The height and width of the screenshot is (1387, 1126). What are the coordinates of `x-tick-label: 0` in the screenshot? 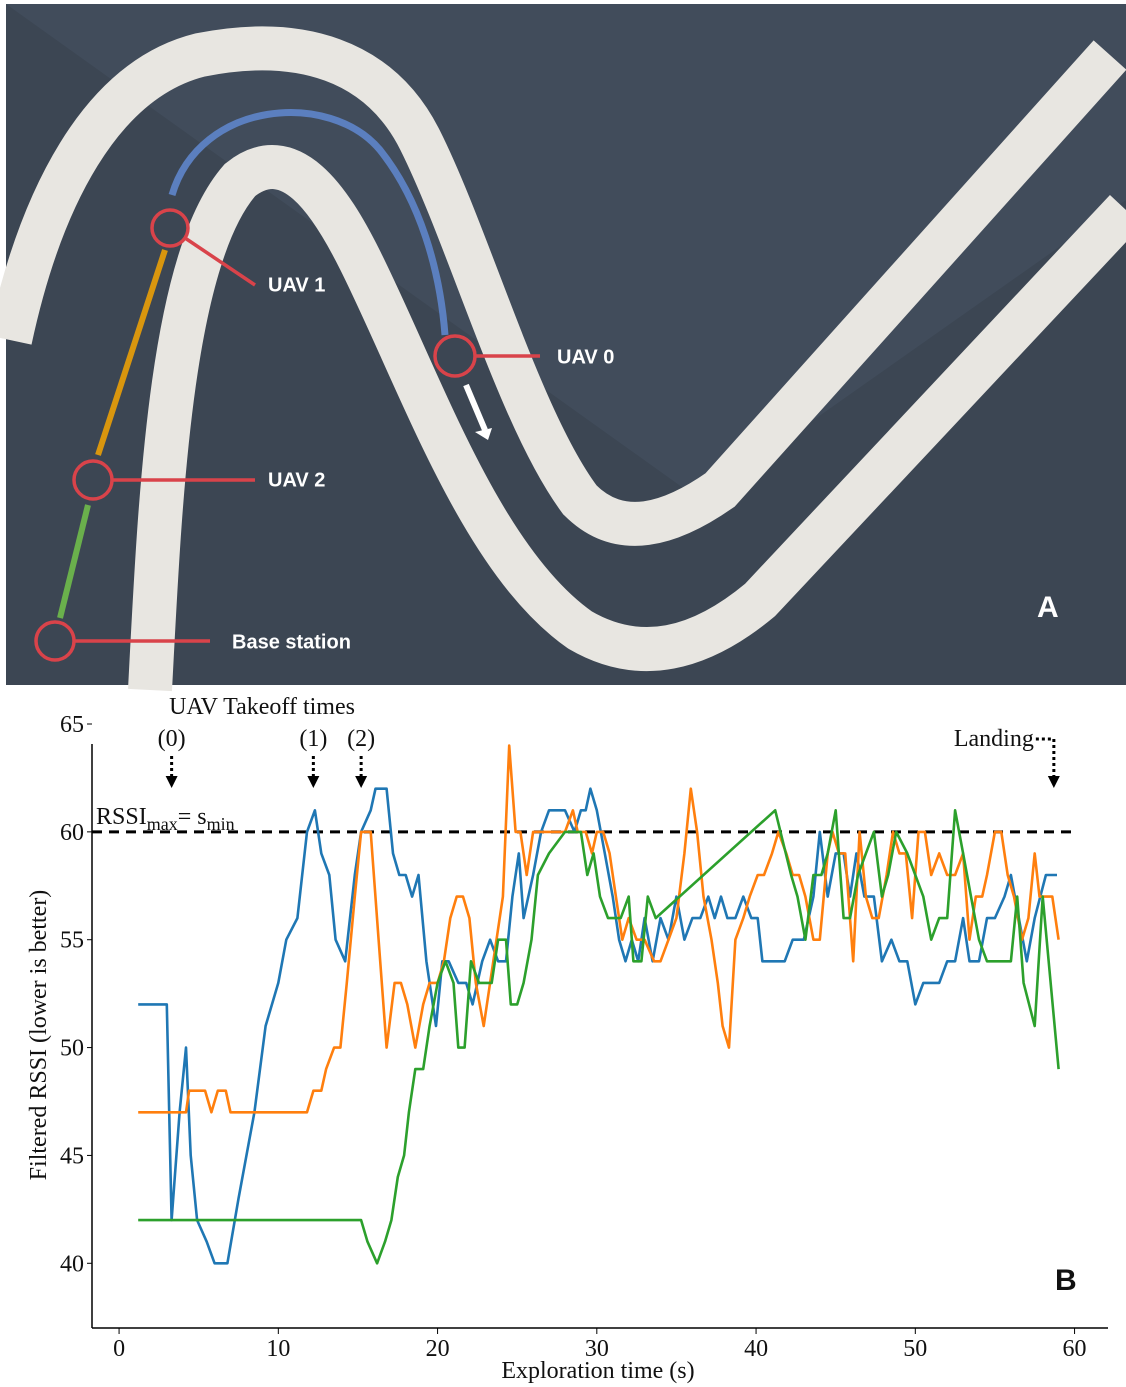 It's located at (119, 1349).